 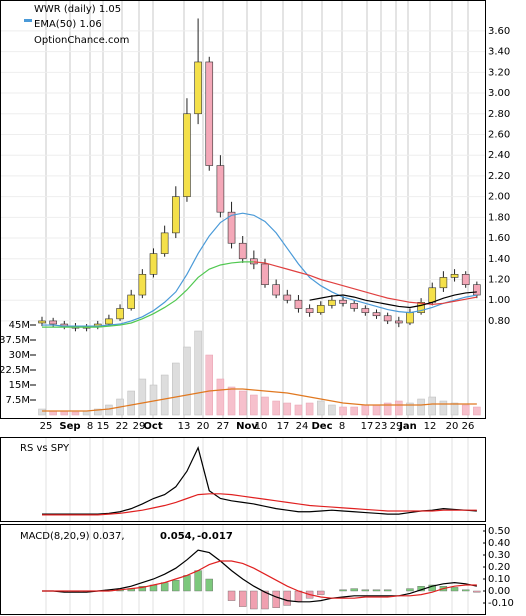 What do you see at coordinates (499, 321) in the screenshot?
I see `y-tick-label: 0.80` at bounding box center [499, 321].